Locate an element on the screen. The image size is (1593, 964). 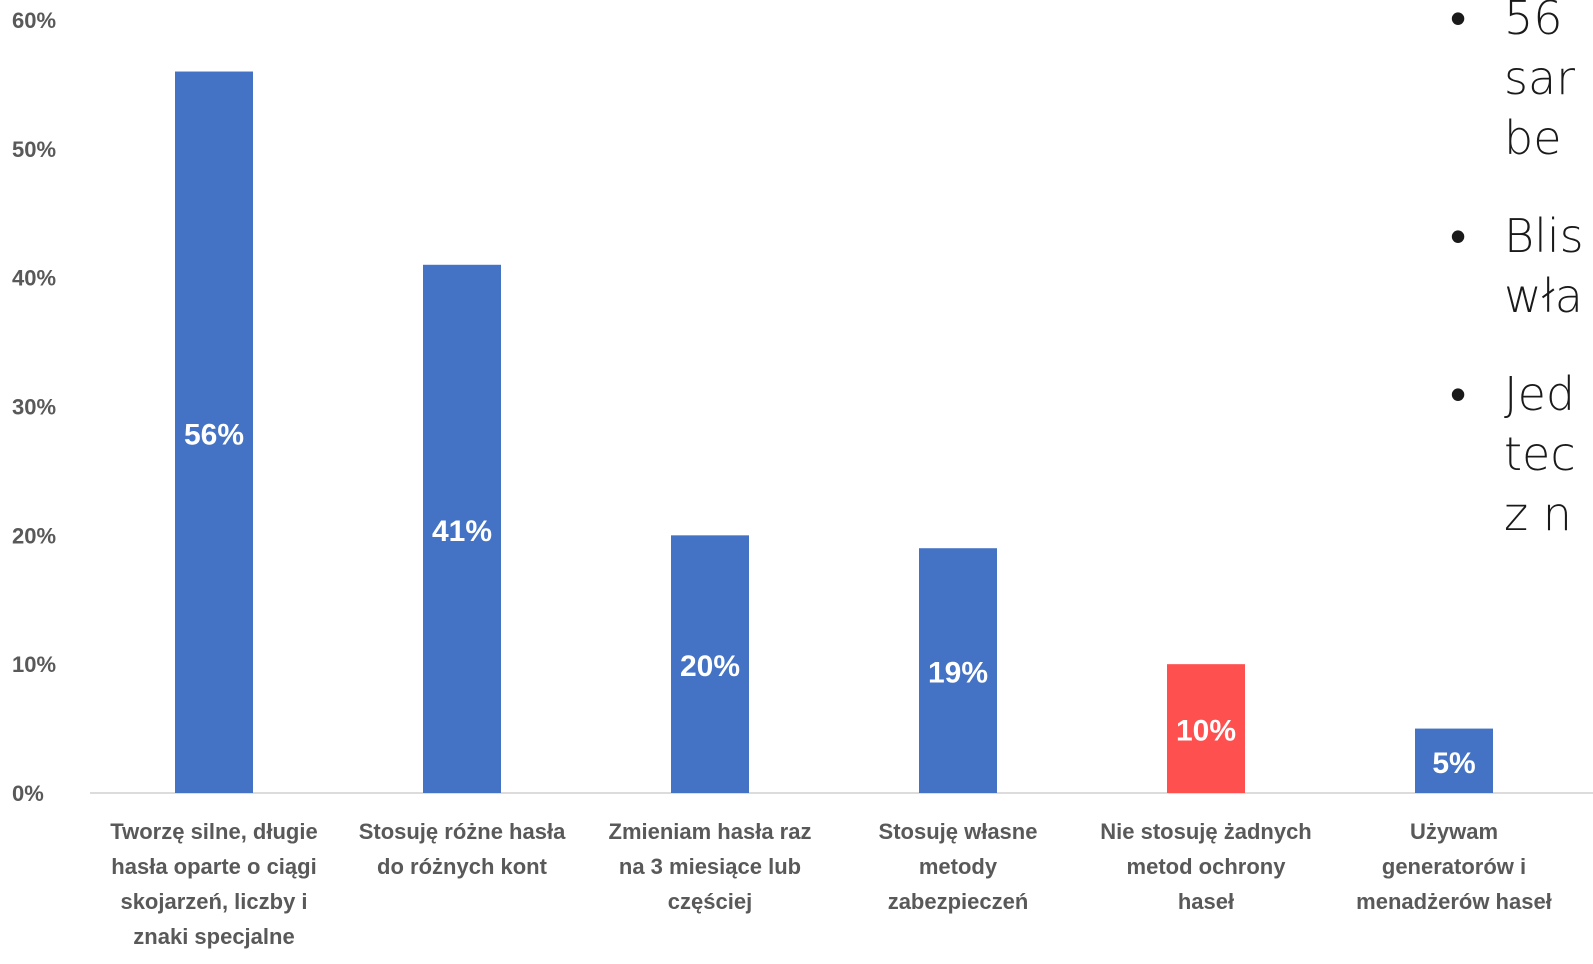
bullet-line: z n is located at coordinates (1538, 514).